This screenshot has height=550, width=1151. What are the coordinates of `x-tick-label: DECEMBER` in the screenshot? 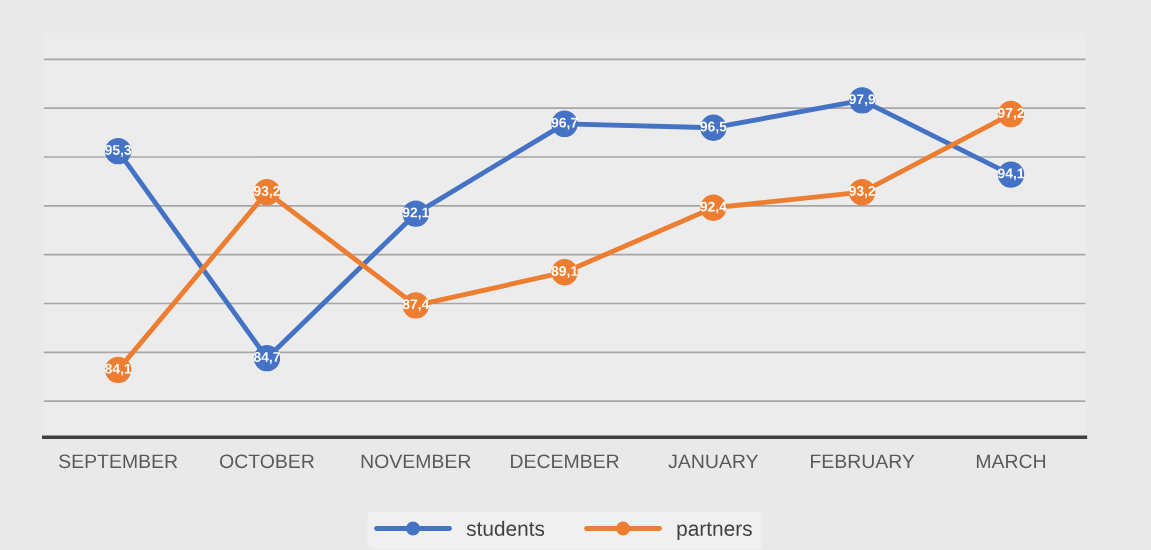 It's located at (565, 461).